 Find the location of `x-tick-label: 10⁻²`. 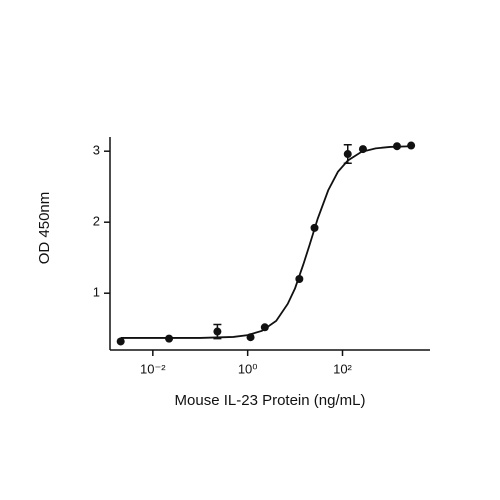

x-tick-label: 10⁻² is located at coordinates (153, 368).